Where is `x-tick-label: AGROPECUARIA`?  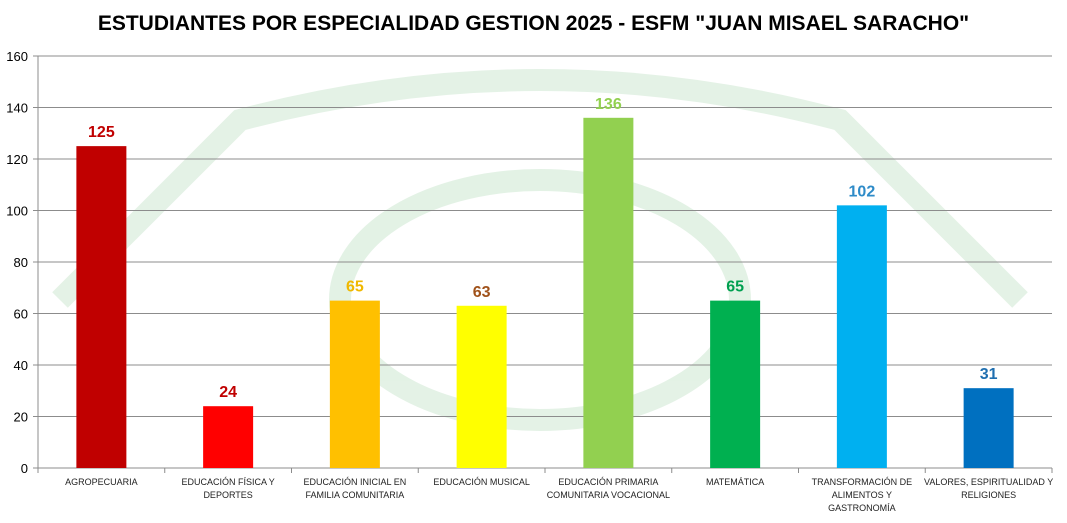
x-tick-label: AGROPECUARIA is located at coordinates (101, 482).